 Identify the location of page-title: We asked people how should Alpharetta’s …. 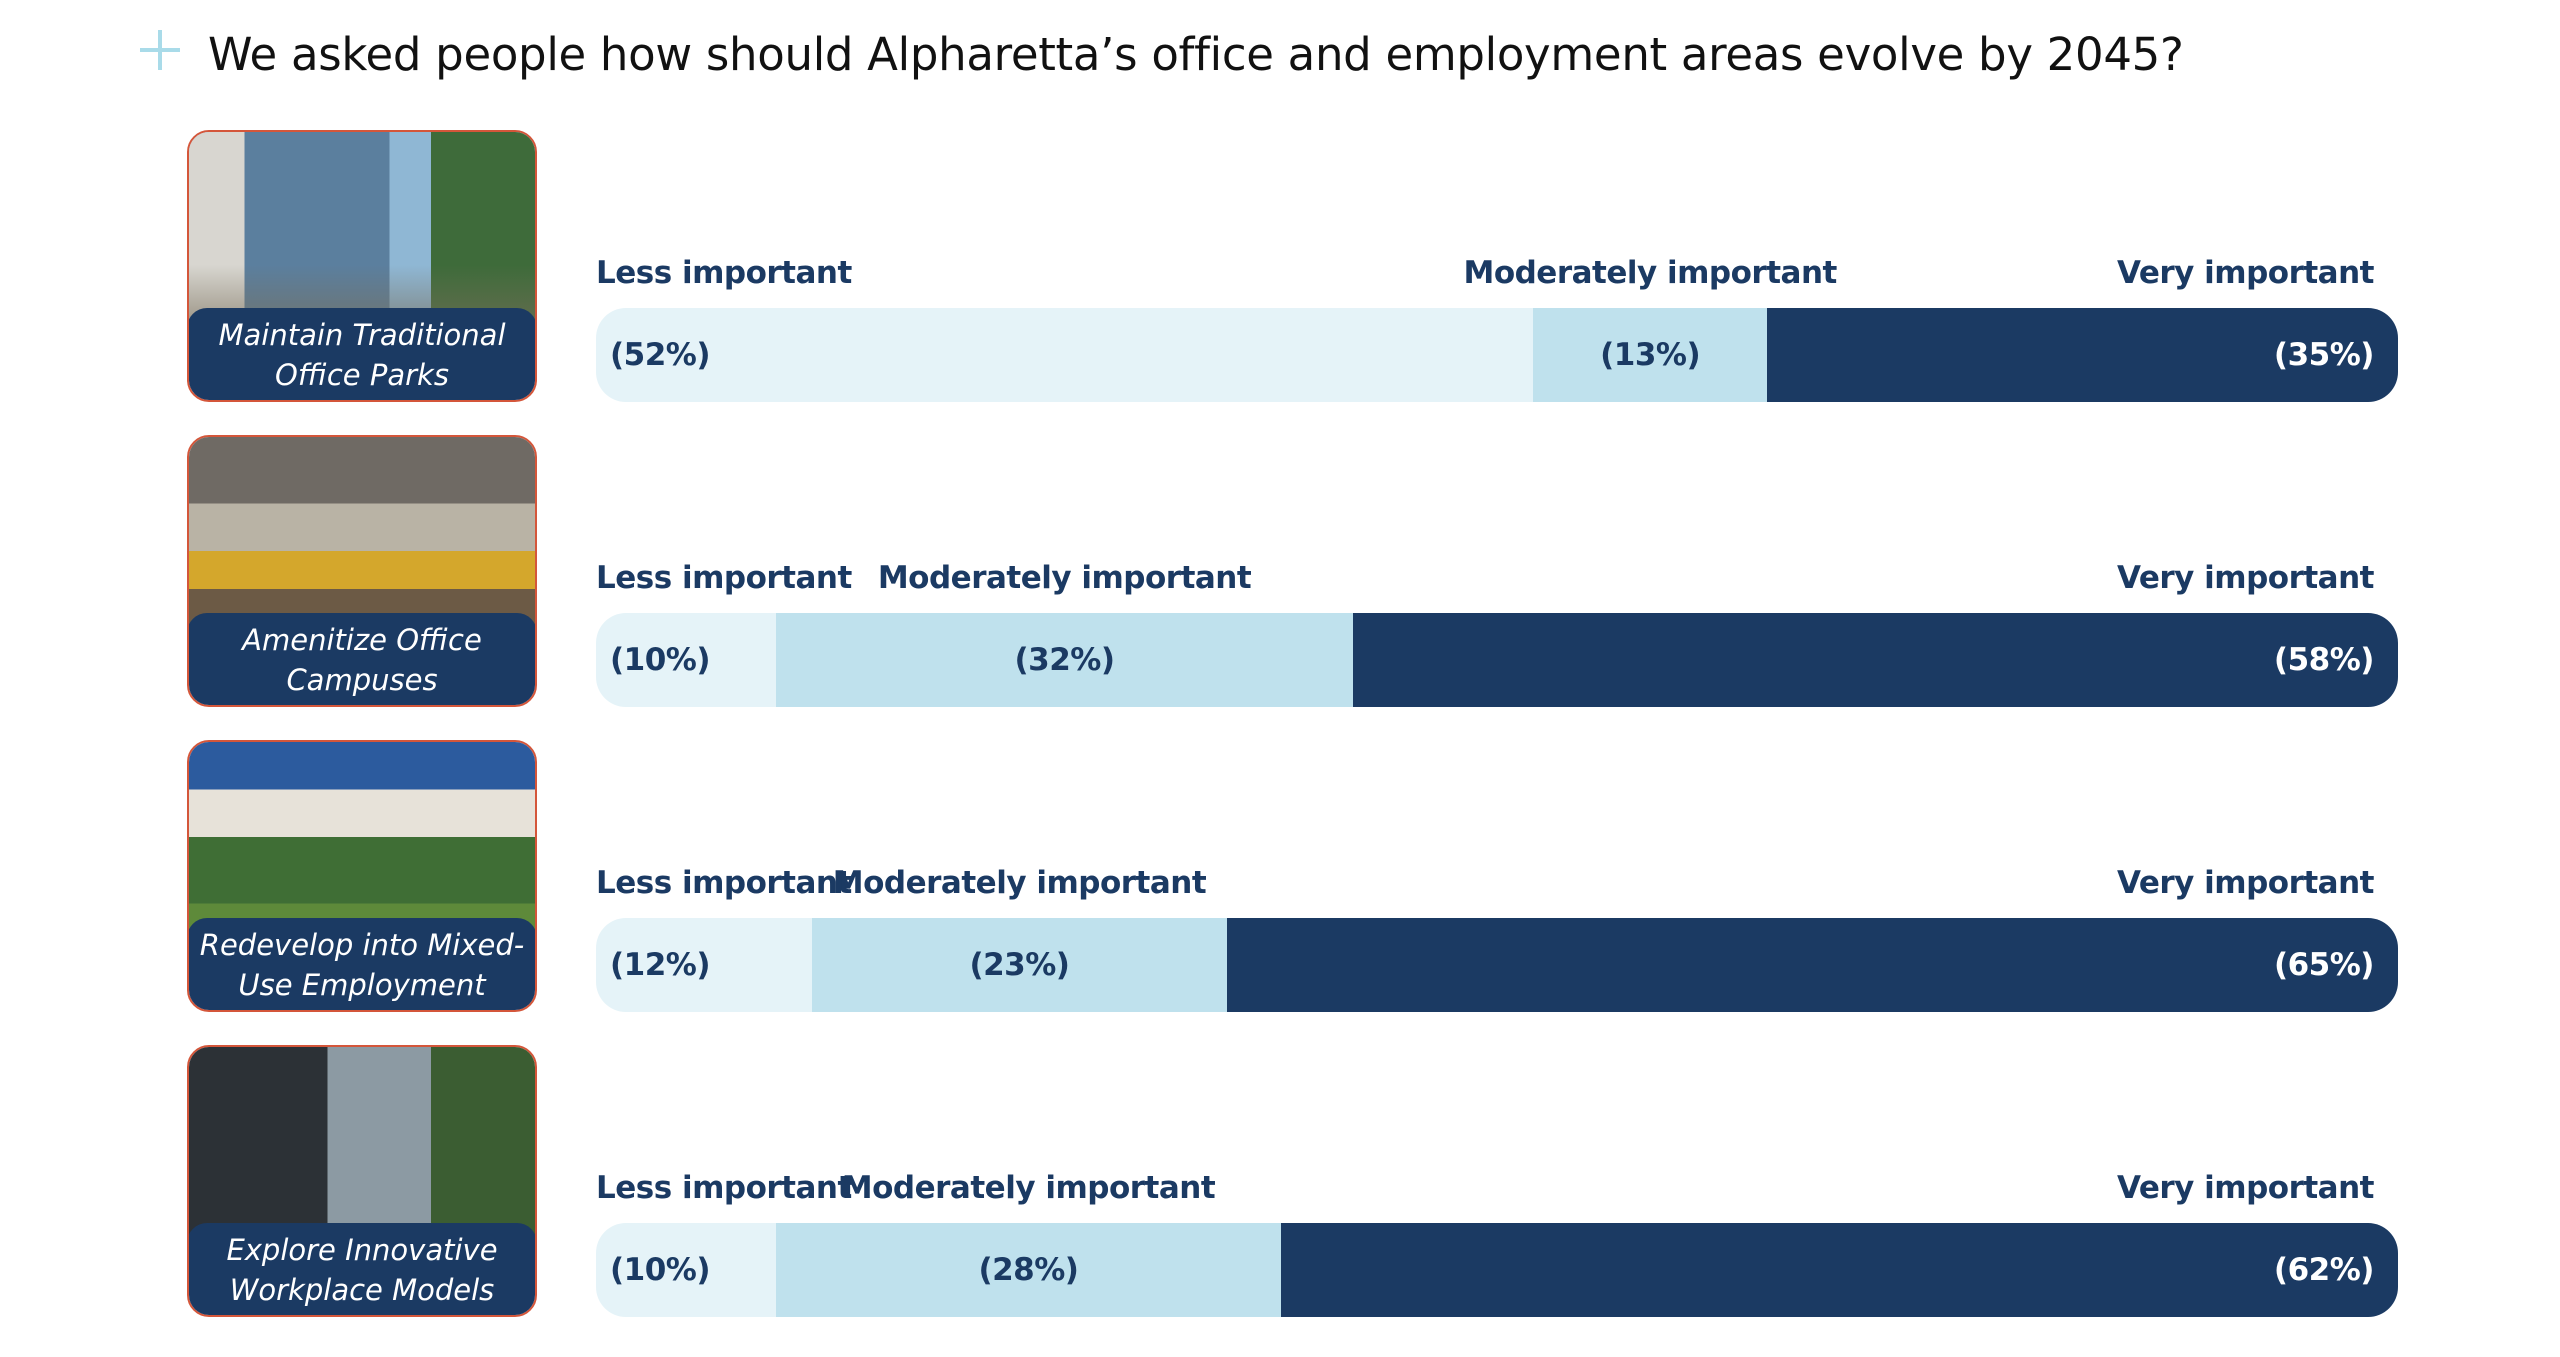
(1196, 54).